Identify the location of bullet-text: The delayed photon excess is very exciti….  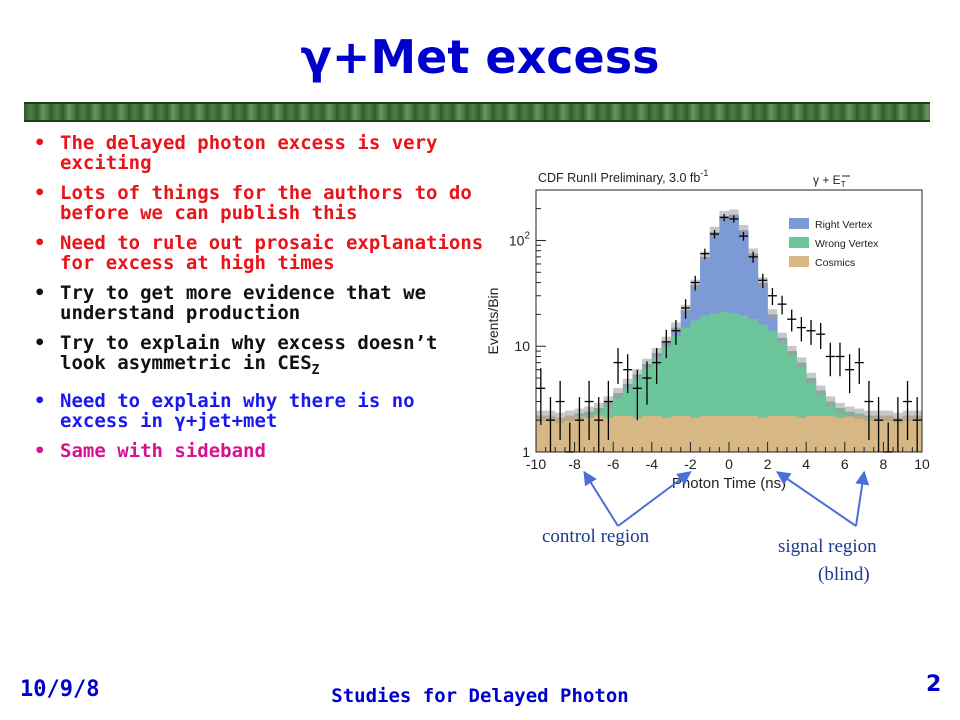
(249, 153).